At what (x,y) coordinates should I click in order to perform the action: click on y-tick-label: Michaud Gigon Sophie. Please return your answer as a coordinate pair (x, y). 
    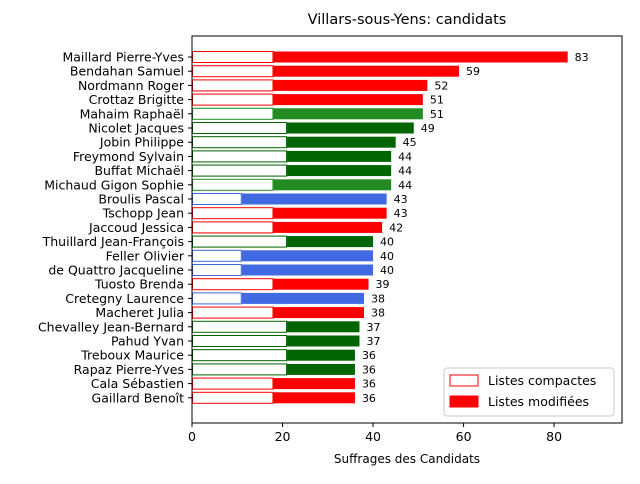
    Looking at the image, I should click on (114, 184).